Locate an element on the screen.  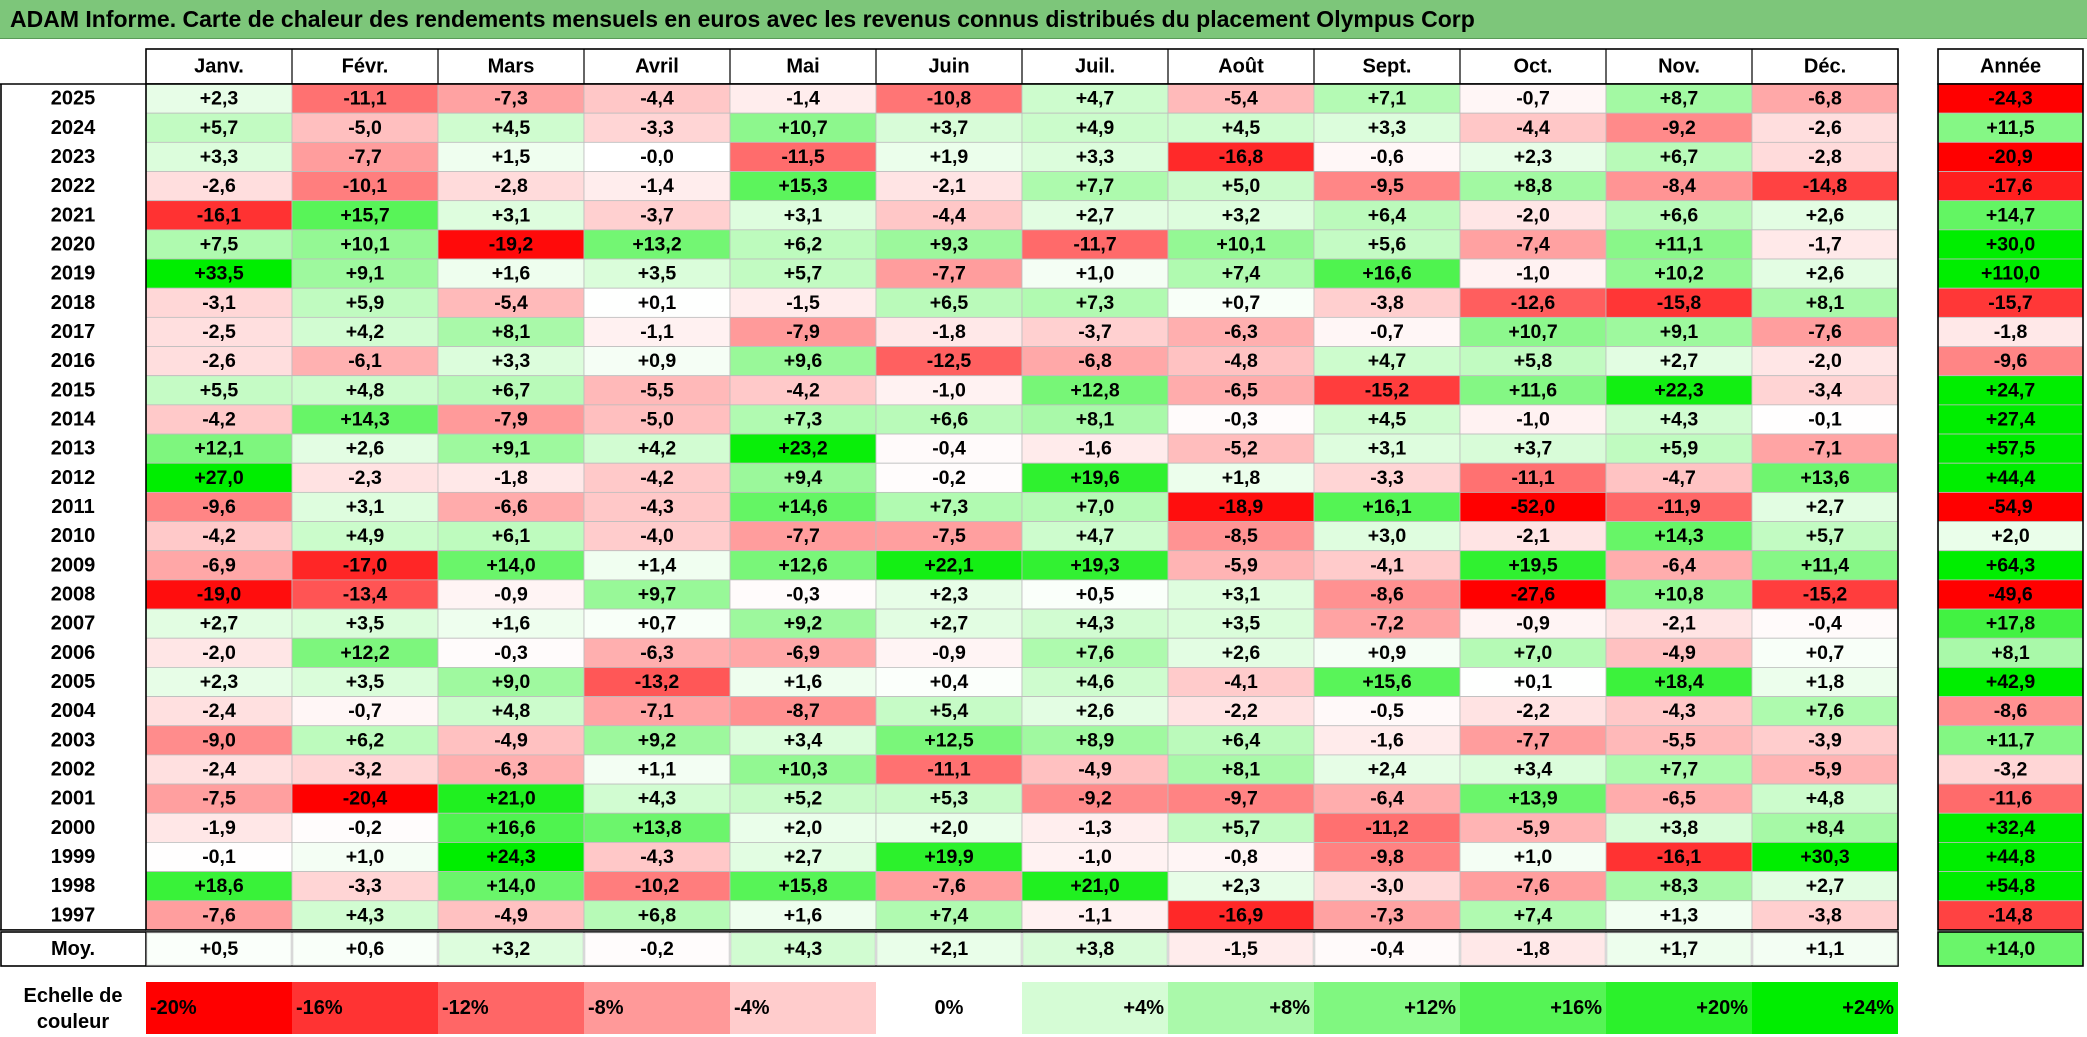
cell-value: +13,8 is located at coordinates (656, 828).